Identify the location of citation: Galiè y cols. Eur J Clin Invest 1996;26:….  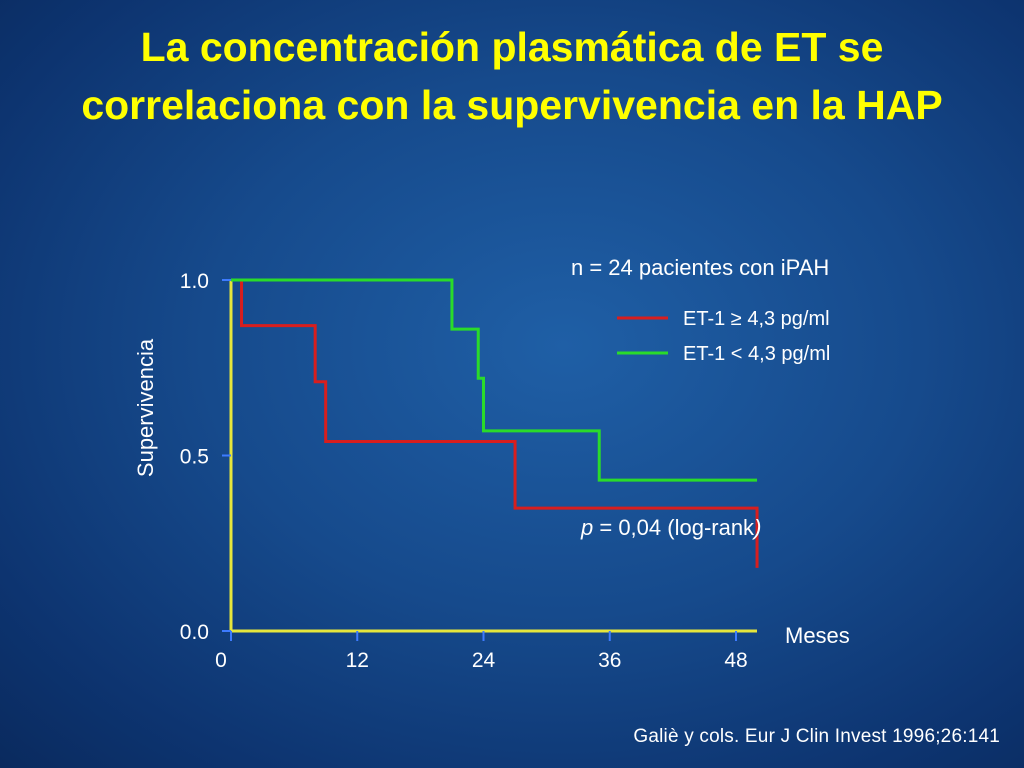
(816, 736).